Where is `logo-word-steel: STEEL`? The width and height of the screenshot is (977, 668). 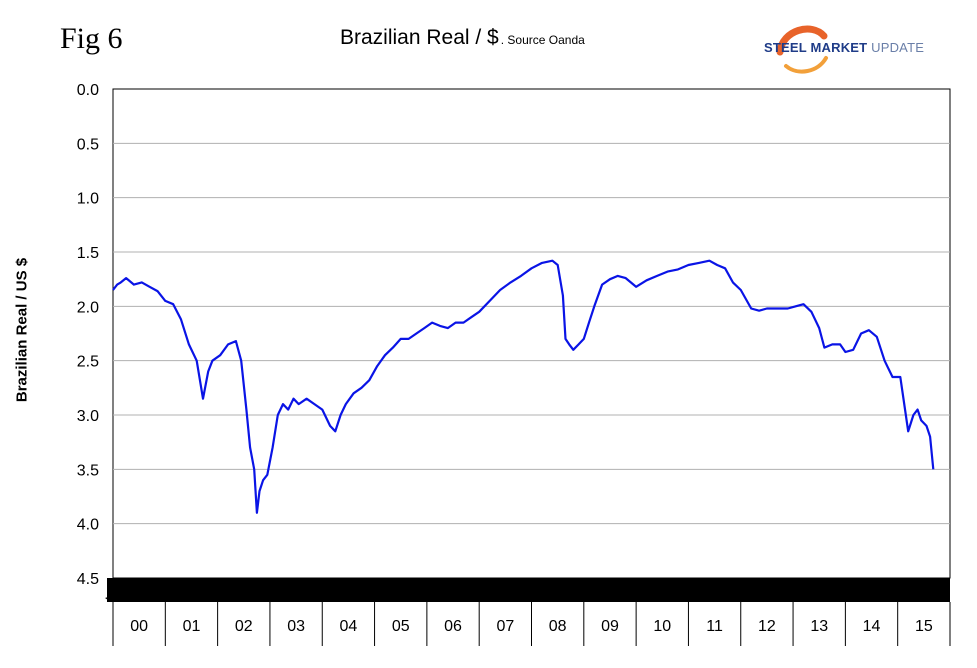 logo-word-steel: STEEL is located at coordinates (785, 47).